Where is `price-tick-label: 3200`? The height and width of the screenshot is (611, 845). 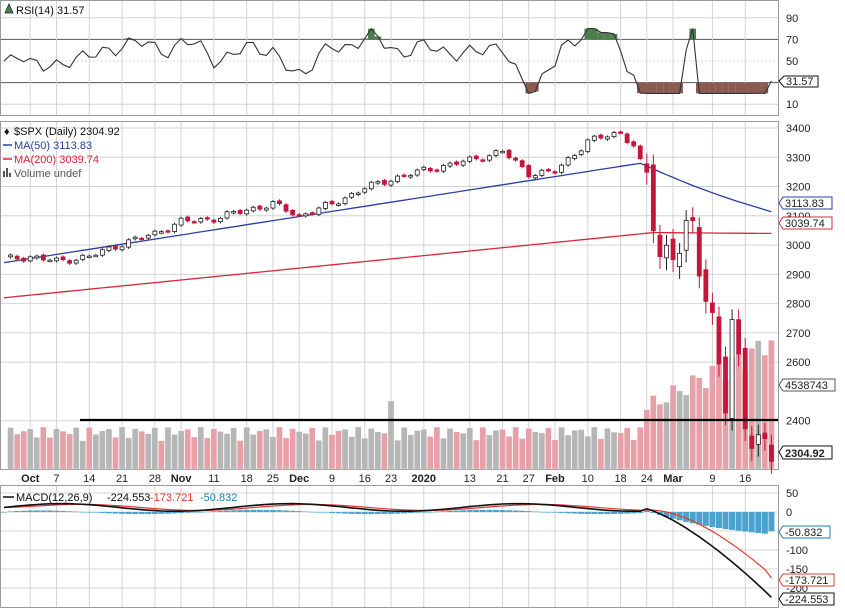 price-tick-label: 3200 is located at coordinates (798, 188).